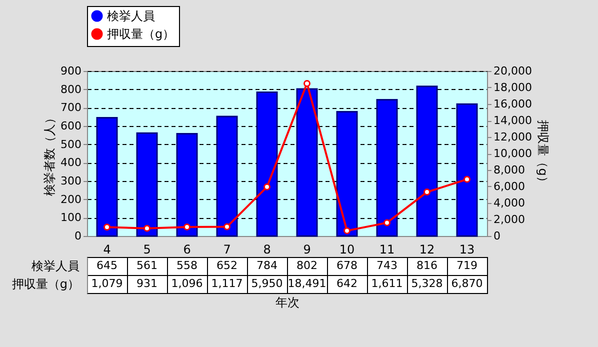 This screenshot has width=598, height=347. I want to click on y2-tick-label: 10,000, so click(513, 153).